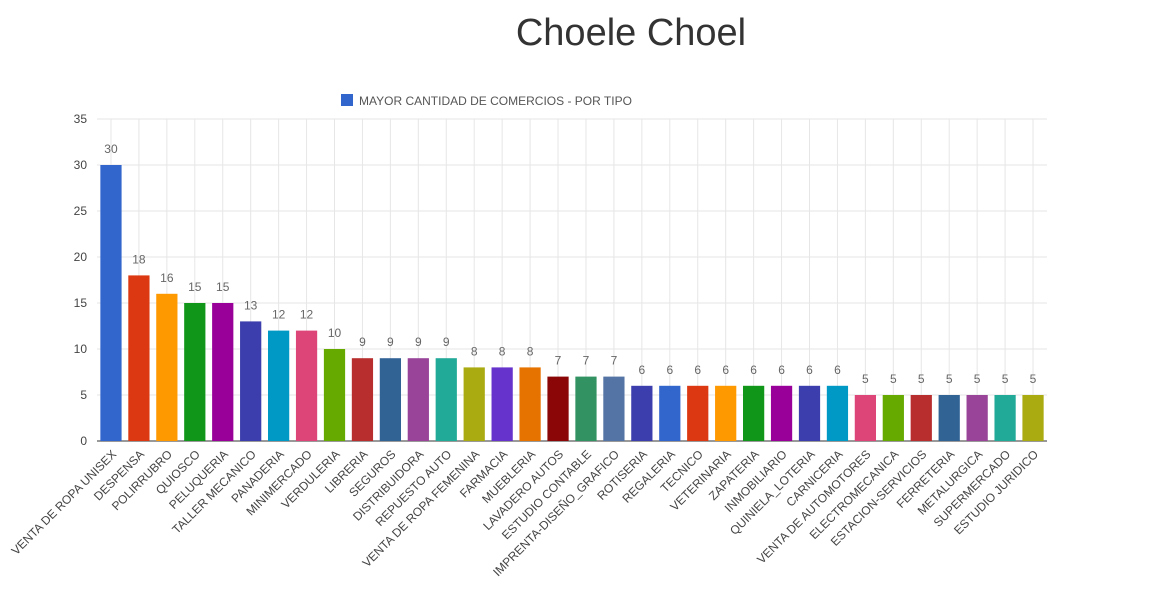 Image resolution: width=1155 pixels, height=603 pixels. I want to click on y-tick-label: 20, so click(81, 257).